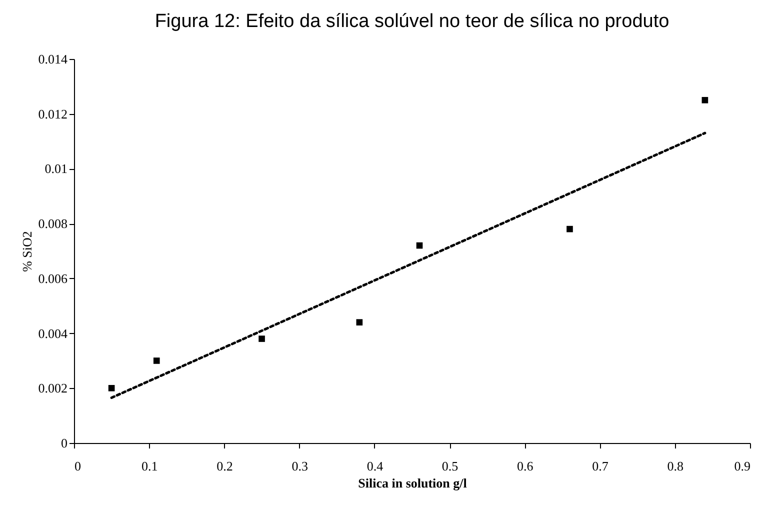  I want to click on y-tick-label: 0.008, so click(53, 224).